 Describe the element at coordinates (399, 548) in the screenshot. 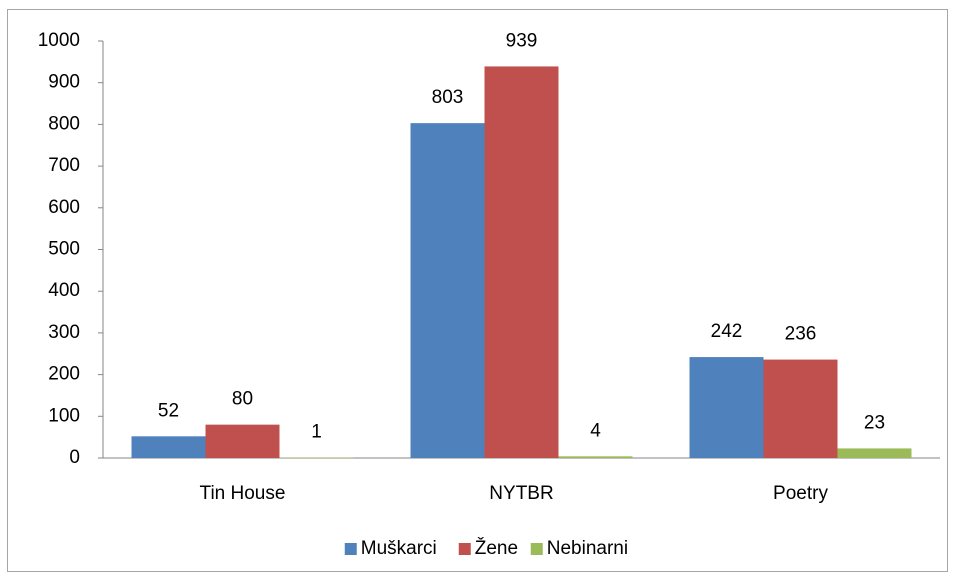

I see `legend-label: Muškarci` at that location.